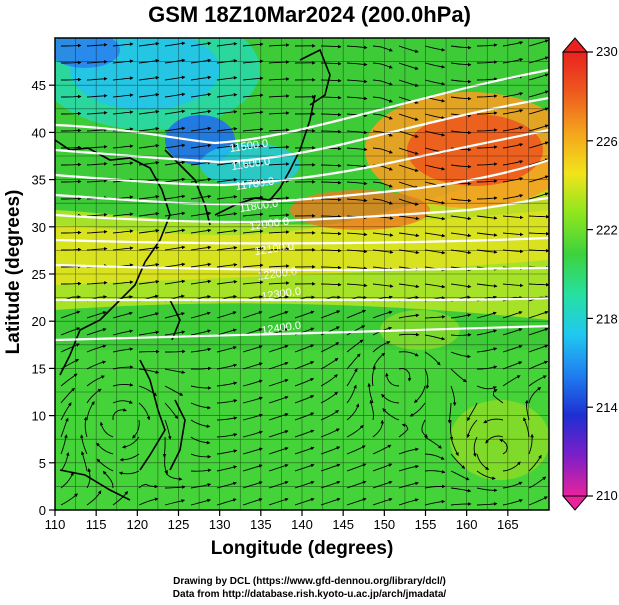  Describe the element at coordinates (96, 524) in the screenshot. I see `x-tick-label: 115` at that location.